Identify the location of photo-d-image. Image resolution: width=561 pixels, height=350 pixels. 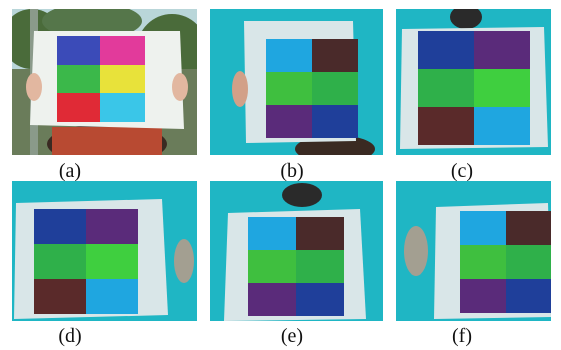
(104, 251).